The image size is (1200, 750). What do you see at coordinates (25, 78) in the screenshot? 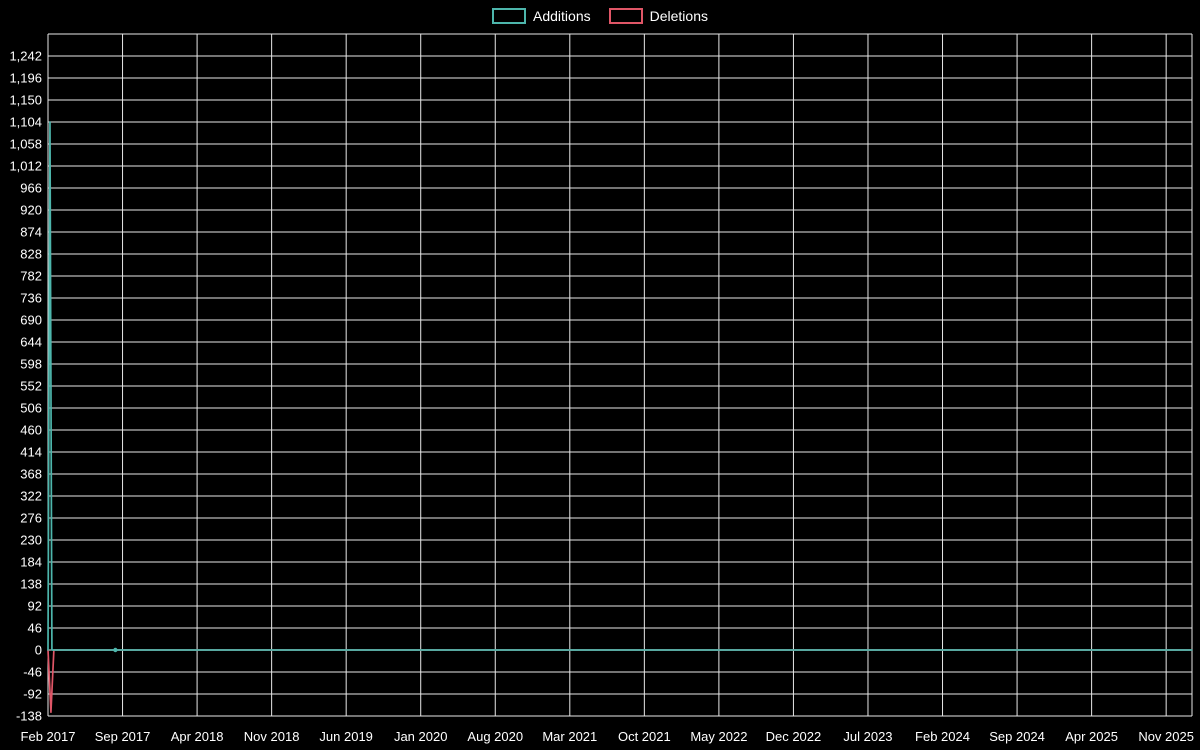
I see `svg-text: 1,196` at bounding box center [25, 78].